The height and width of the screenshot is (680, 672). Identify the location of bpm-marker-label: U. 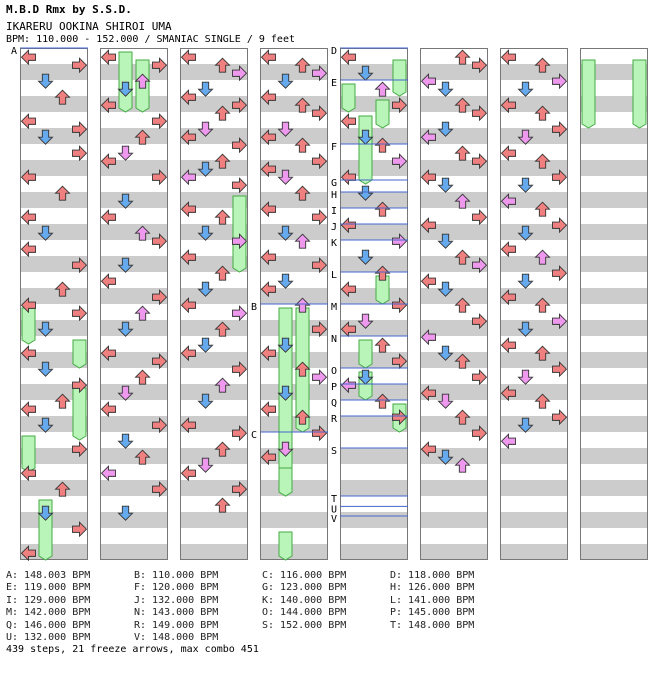
(334, 509).